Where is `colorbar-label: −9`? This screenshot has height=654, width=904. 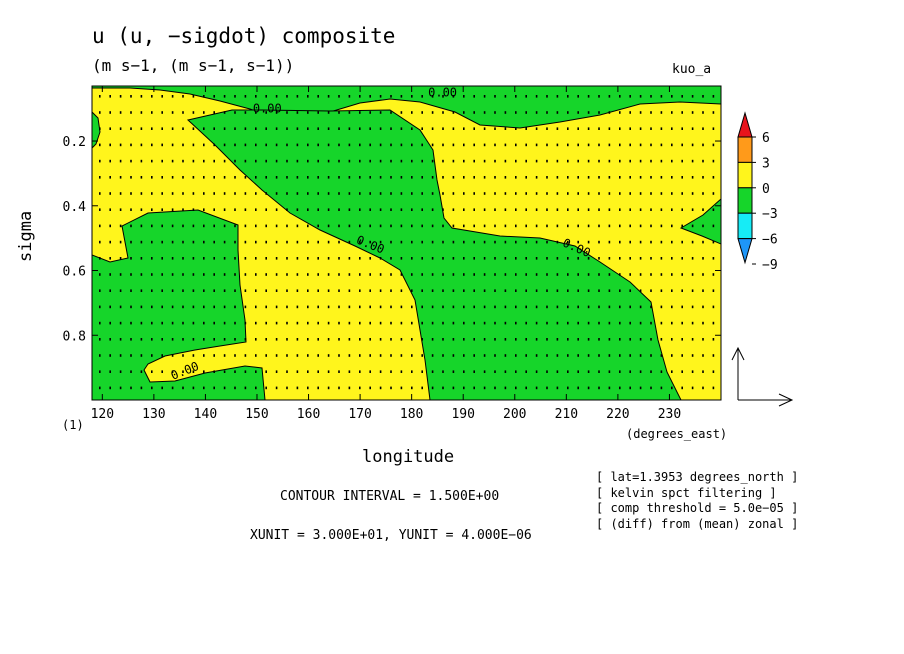 colorbar-label: −9 is located at coordinates (770, 265).